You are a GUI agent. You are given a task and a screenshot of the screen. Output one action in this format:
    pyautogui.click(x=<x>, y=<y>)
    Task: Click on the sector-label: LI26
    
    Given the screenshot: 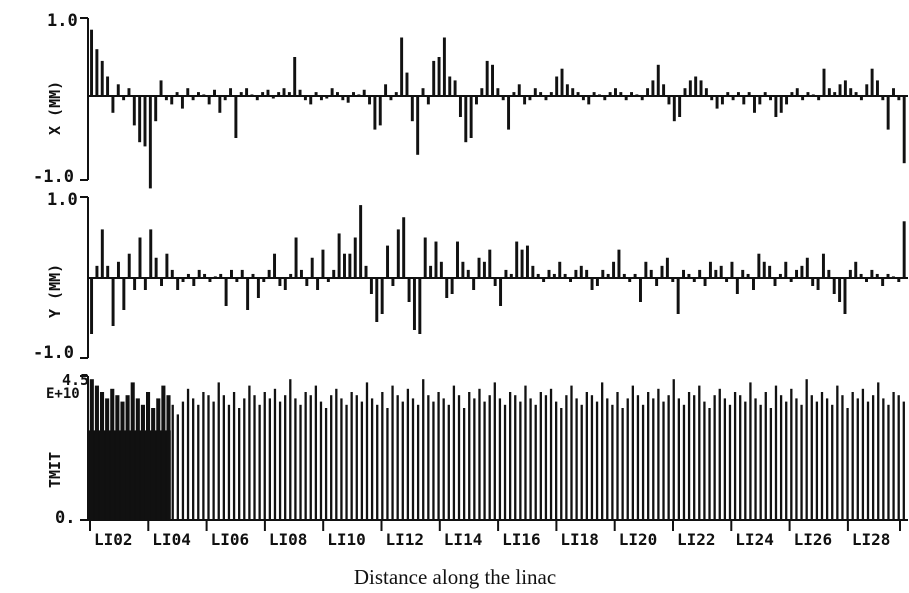 What is the action you would take?
    pyautogui.click(x=813, y=539)
    